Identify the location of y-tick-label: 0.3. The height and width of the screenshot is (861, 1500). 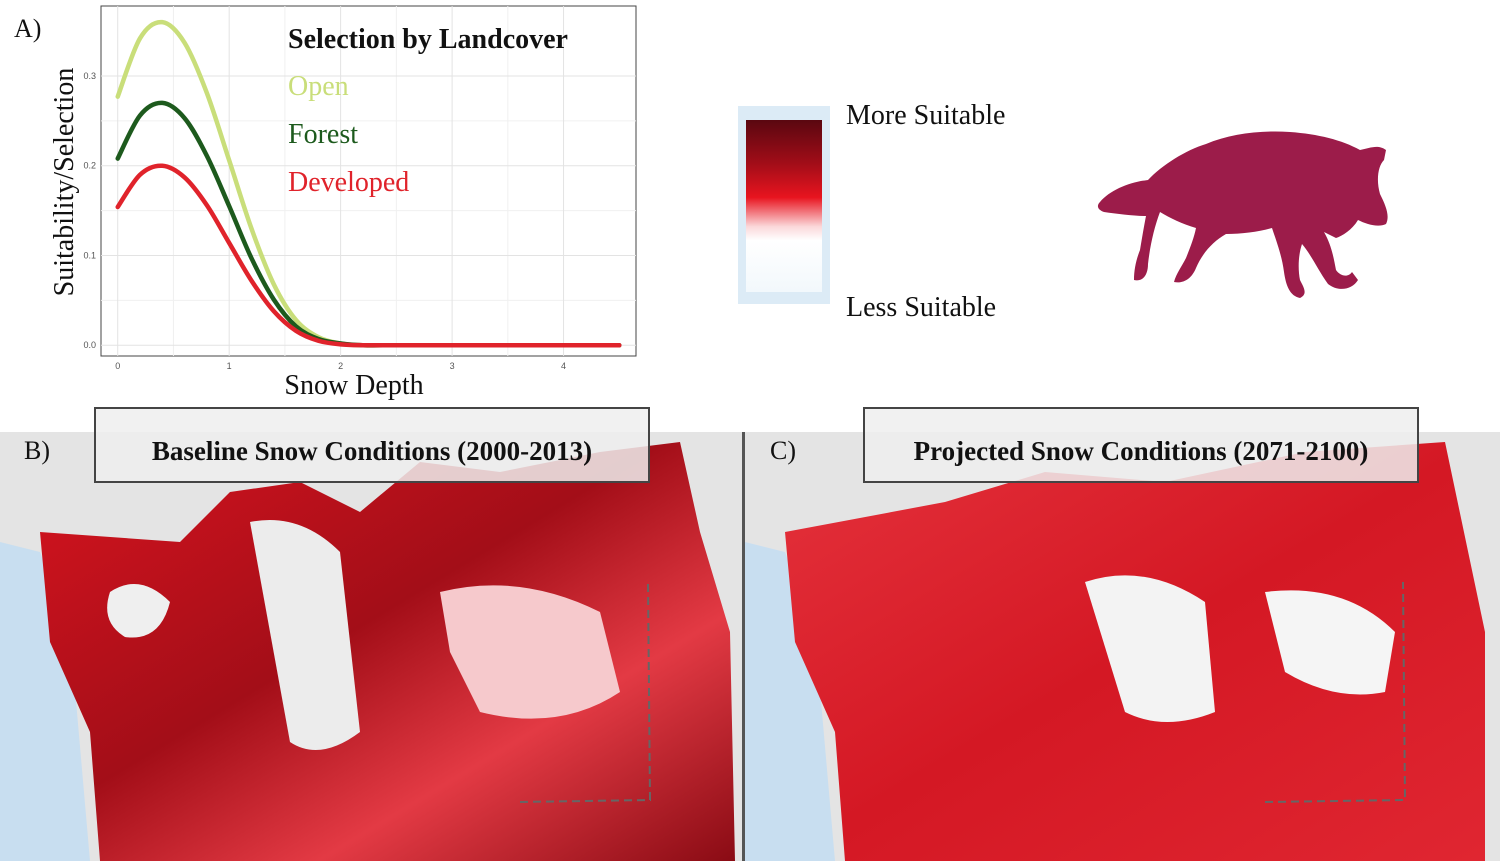
(89, 76).